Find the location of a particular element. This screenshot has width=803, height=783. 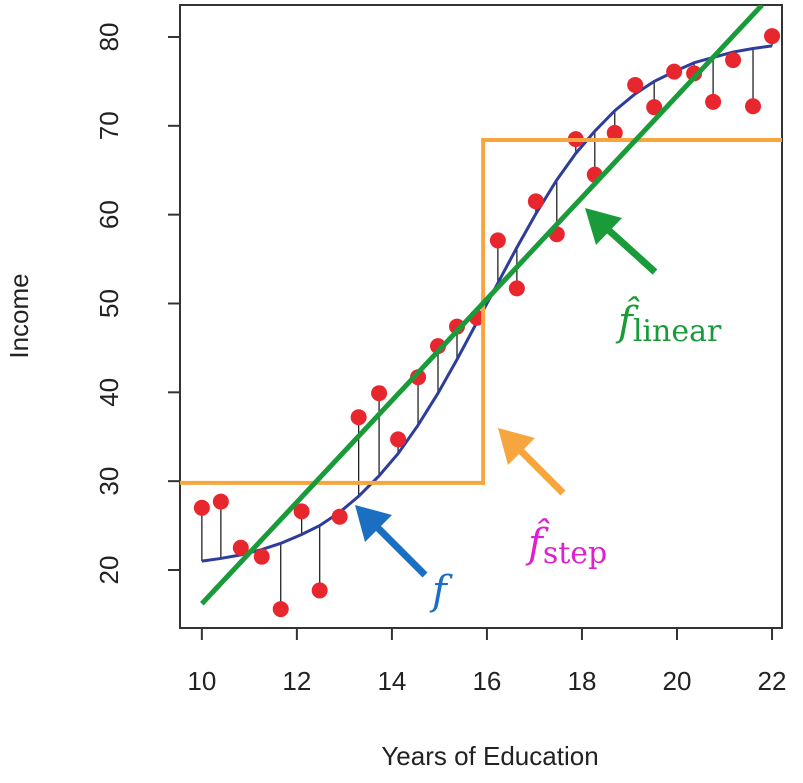

annotation-symbol: f is located at coordinates (441, 591).